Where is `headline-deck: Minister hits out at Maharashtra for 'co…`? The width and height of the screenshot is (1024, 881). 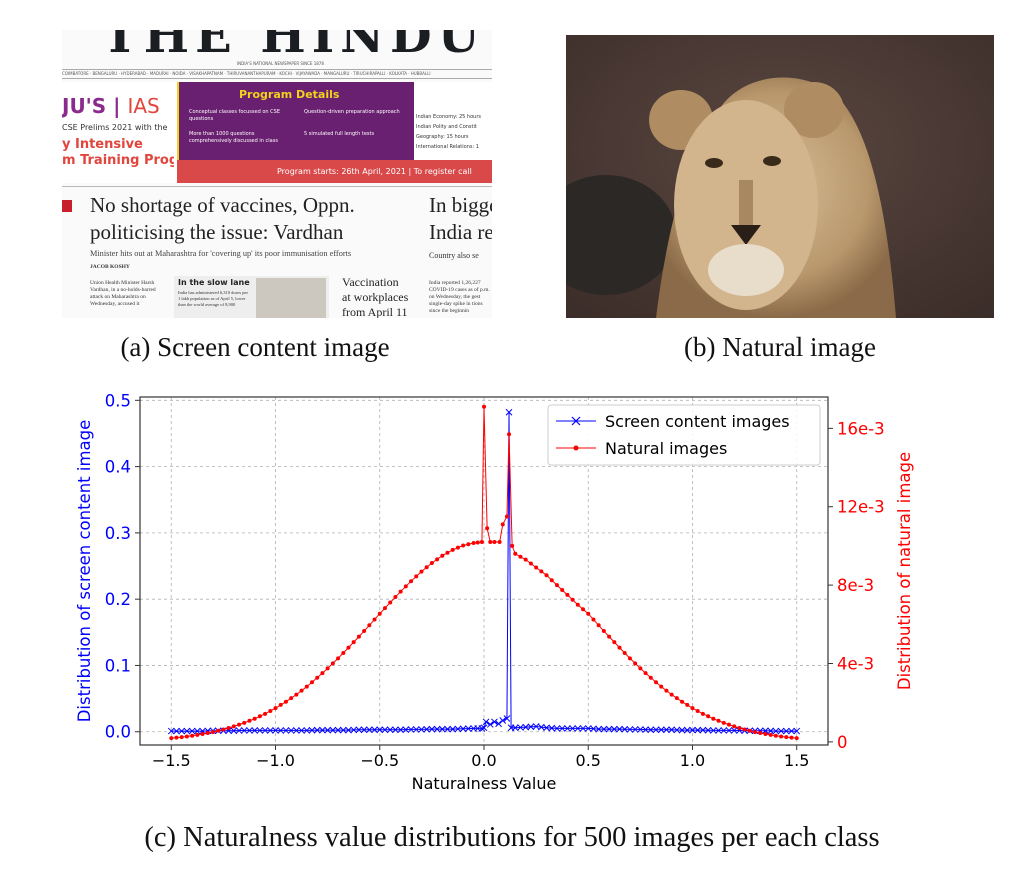 headline-deck: Minister hits out at Maharashtra for 'co… is located at coordinates (221, 253).